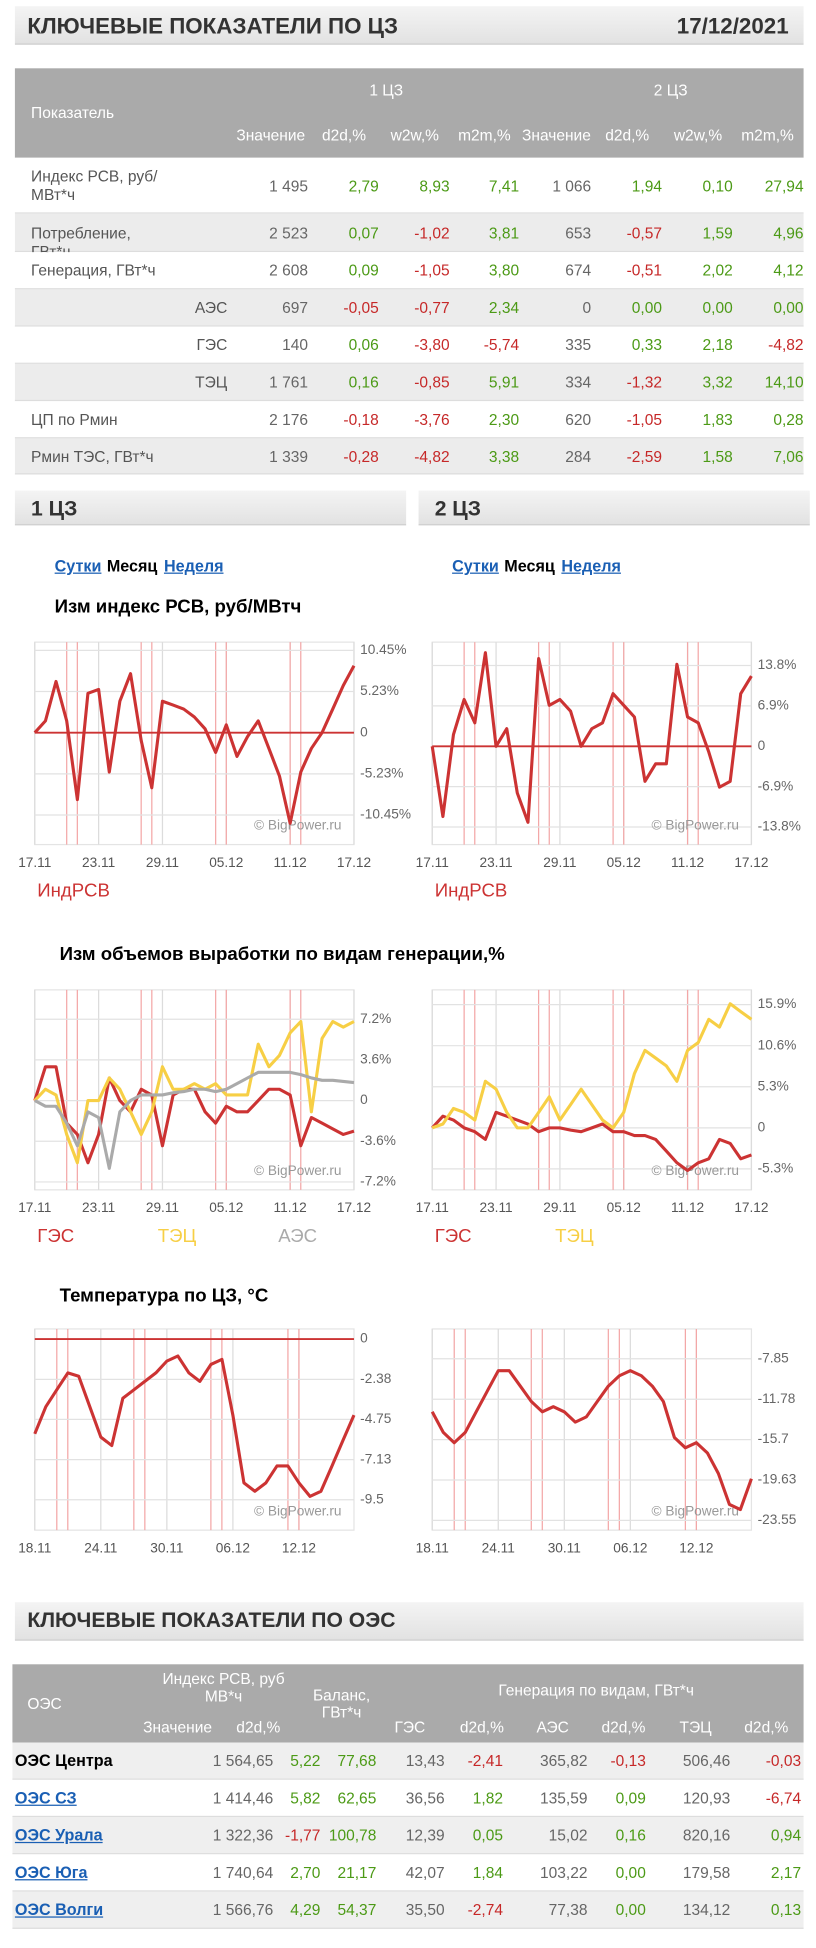 The width and height of the screenshot is (816, 1948). What do you see at coordinates (695, 1727) in the screenshot?
I see `oes-column-label: ТЭЦ` at bounding box center [695, 1727].